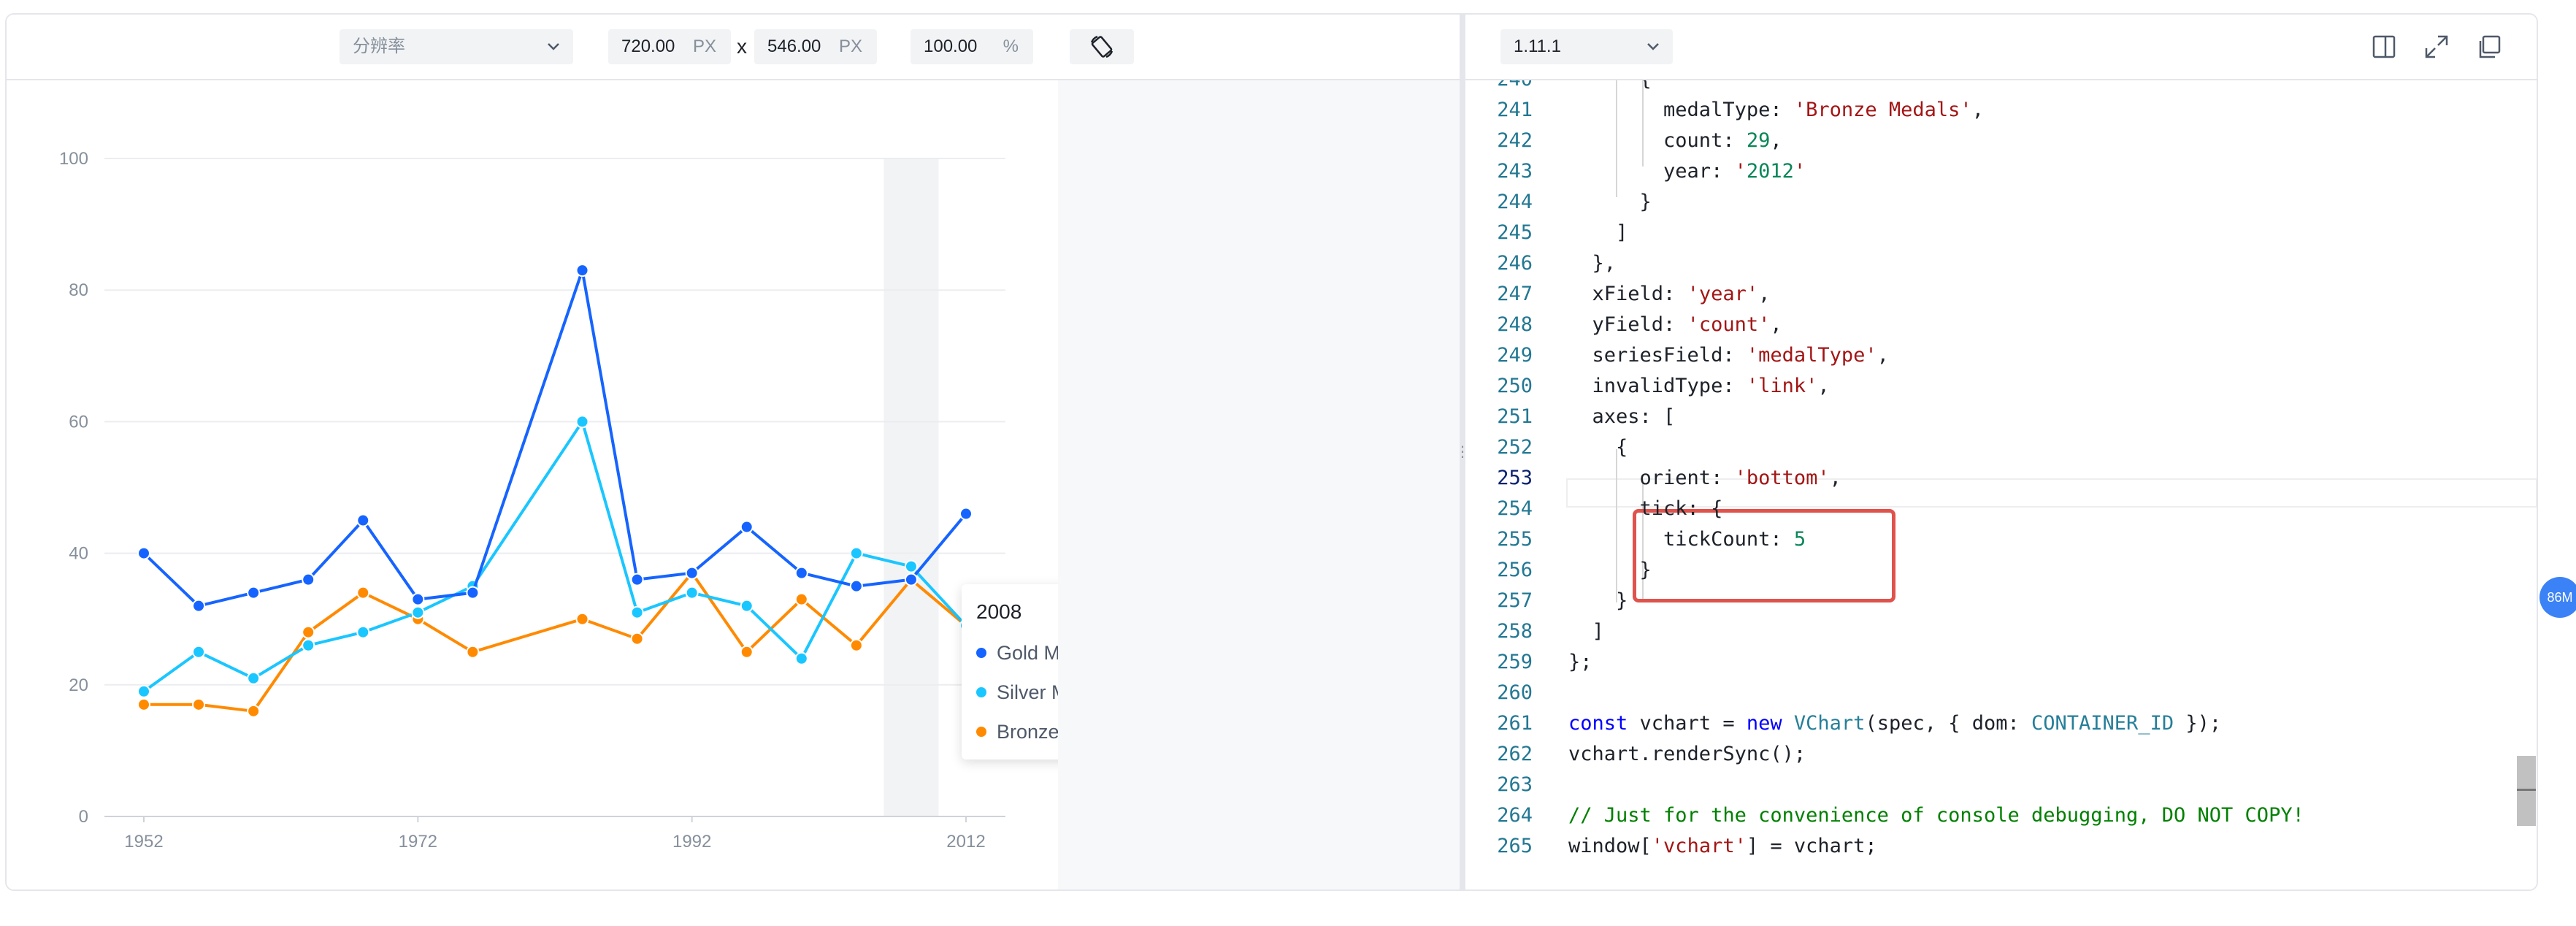  What do you see at coordinates (2001, 632) in the screenshot?
I see `code-line: 258 ]` at bounding box center [2001, 632].